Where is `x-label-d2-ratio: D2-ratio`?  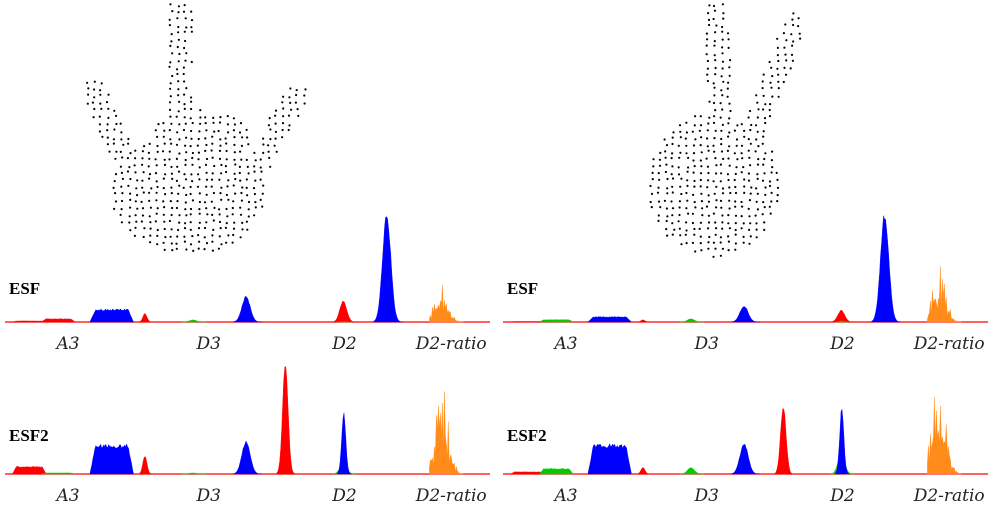 x-label-d2-ratio: D2-ratio is located at coordinates (451, 496).